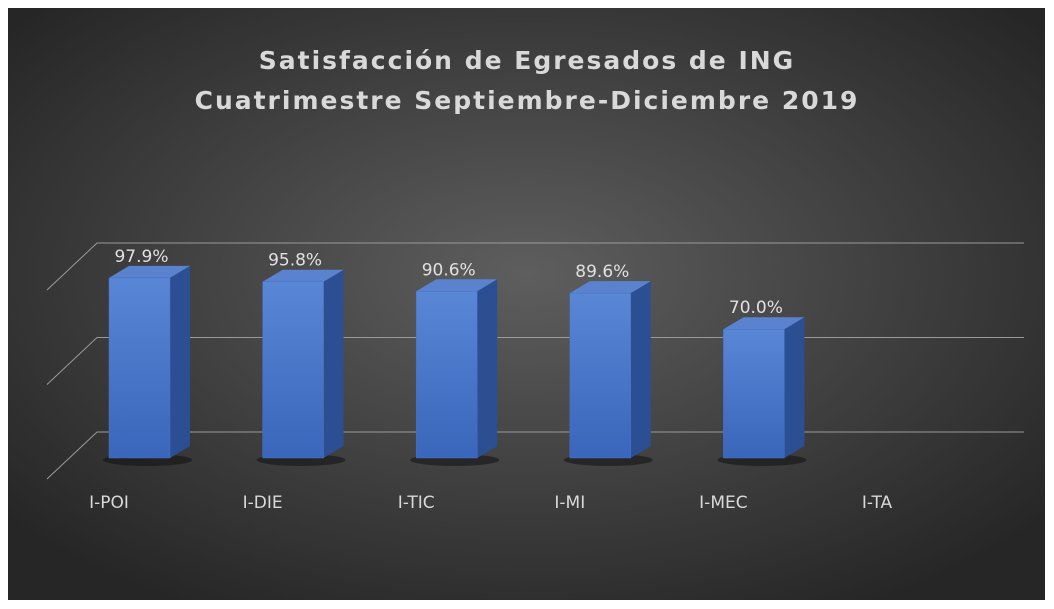 The width and height of the screenshot is (1054, 609). I want to click on data-label: 97.9%, so click(141, 257).